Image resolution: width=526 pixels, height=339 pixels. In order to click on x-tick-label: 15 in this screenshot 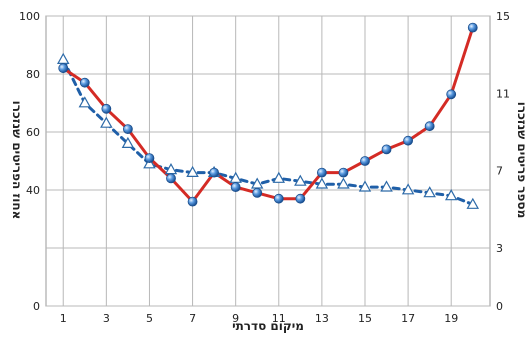, I will do `click(365, 318)`.